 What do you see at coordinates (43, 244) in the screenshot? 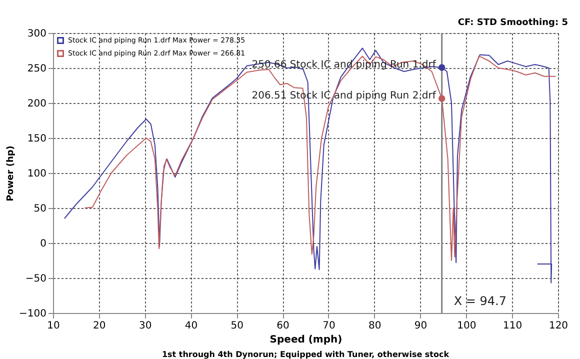
I see `y-tick-label: 0` at bounding box center [43, 244].